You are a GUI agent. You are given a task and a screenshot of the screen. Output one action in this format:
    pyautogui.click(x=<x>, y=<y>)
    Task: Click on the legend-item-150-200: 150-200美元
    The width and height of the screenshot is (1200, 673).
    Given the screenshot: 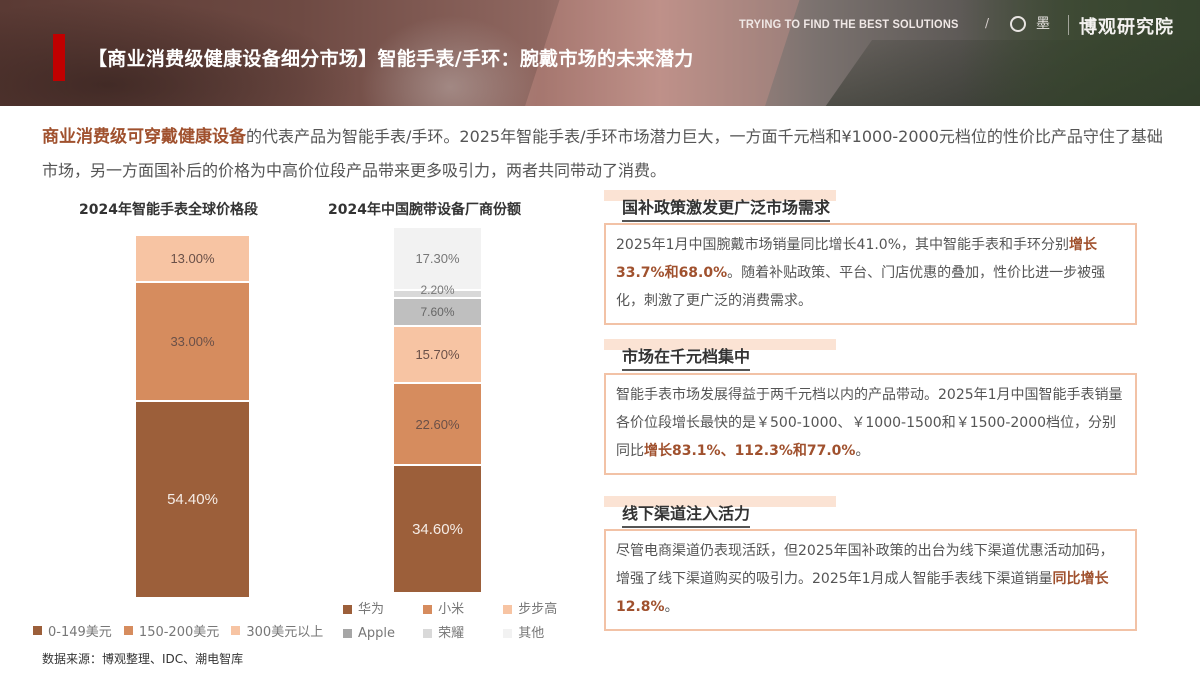 What is the action you would take?
    pyautogui.click(x=171, y=630)
    